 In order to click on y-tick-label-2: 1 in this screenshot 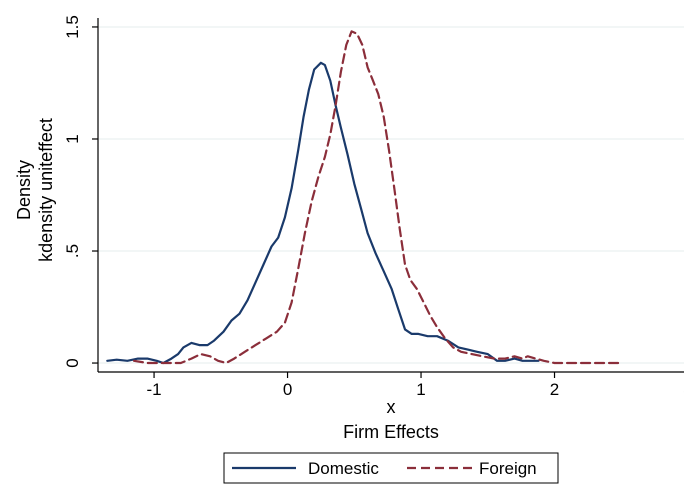, I will do `click(72, 138)`.